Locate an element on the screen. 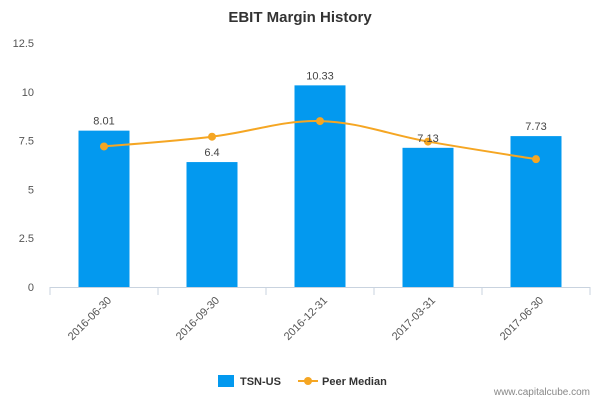 Image resolution: width=600 pixels, height=400 pixels. legend-marker-peer is located at coordinates (308, 381).